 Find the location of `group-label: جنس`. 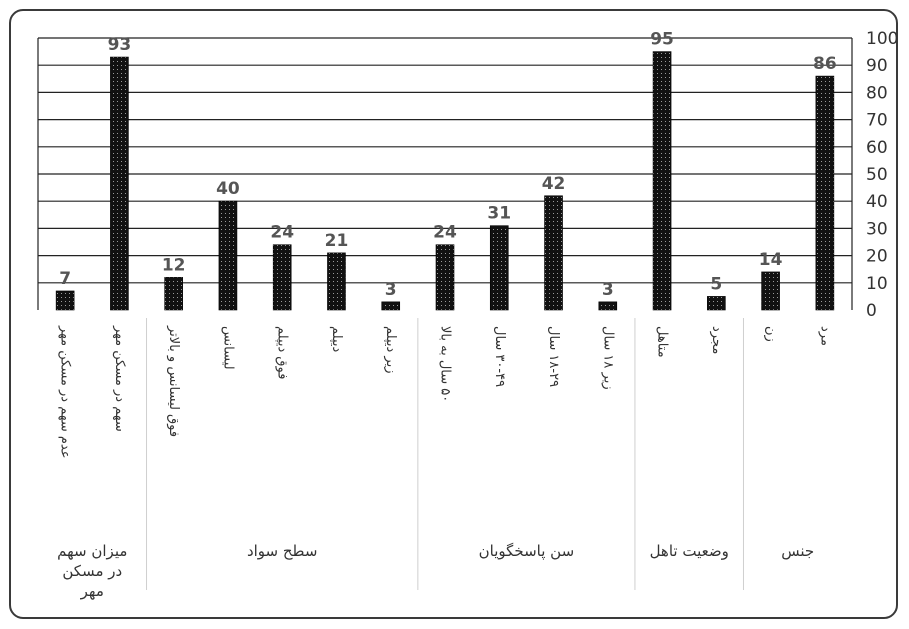

group-label: جنس is located at coordinates (797, 551).